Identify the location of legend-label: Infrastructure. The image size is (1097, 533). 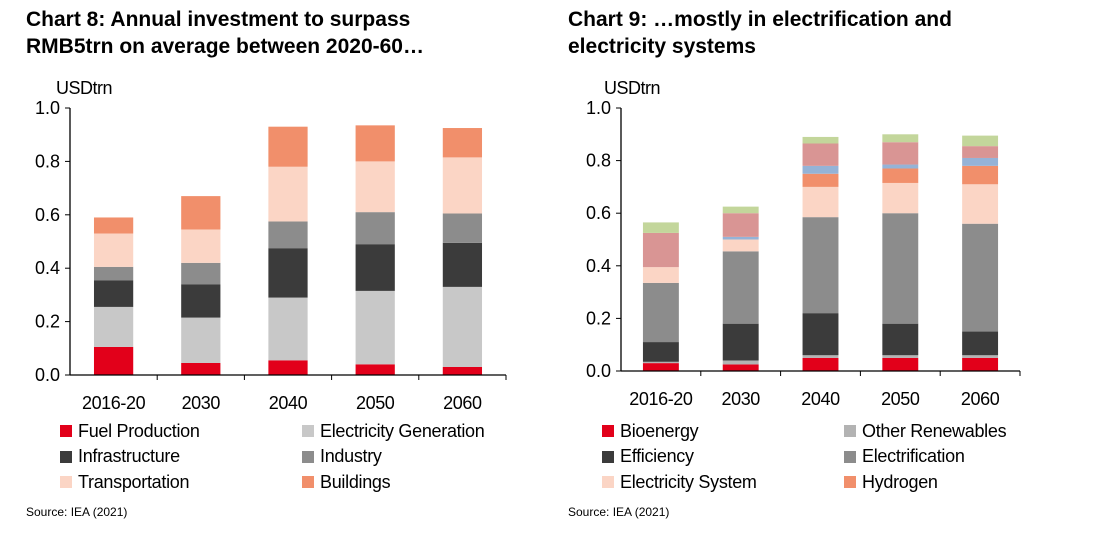
(129, 456).